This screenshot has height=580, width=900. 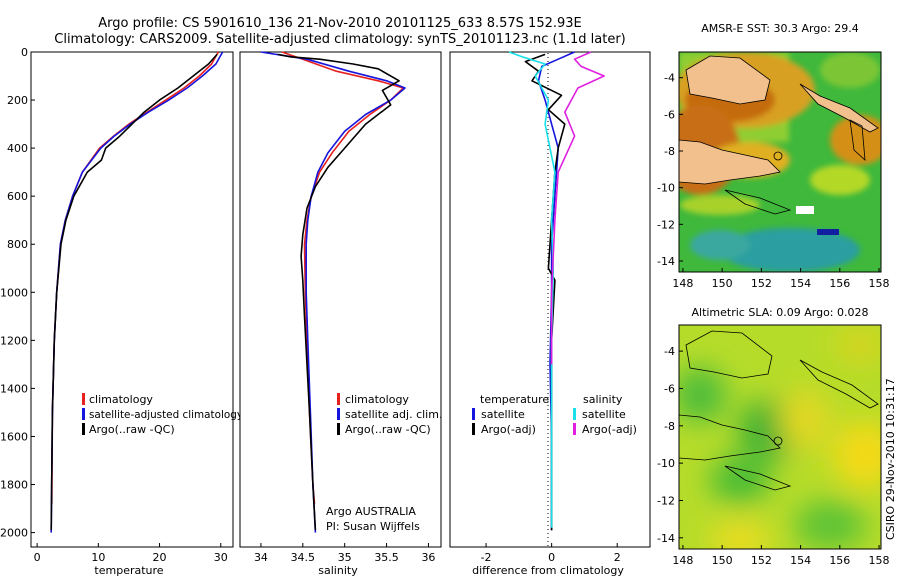 I want to click on sla-anomaly-patches, so click(x=780, y=438).